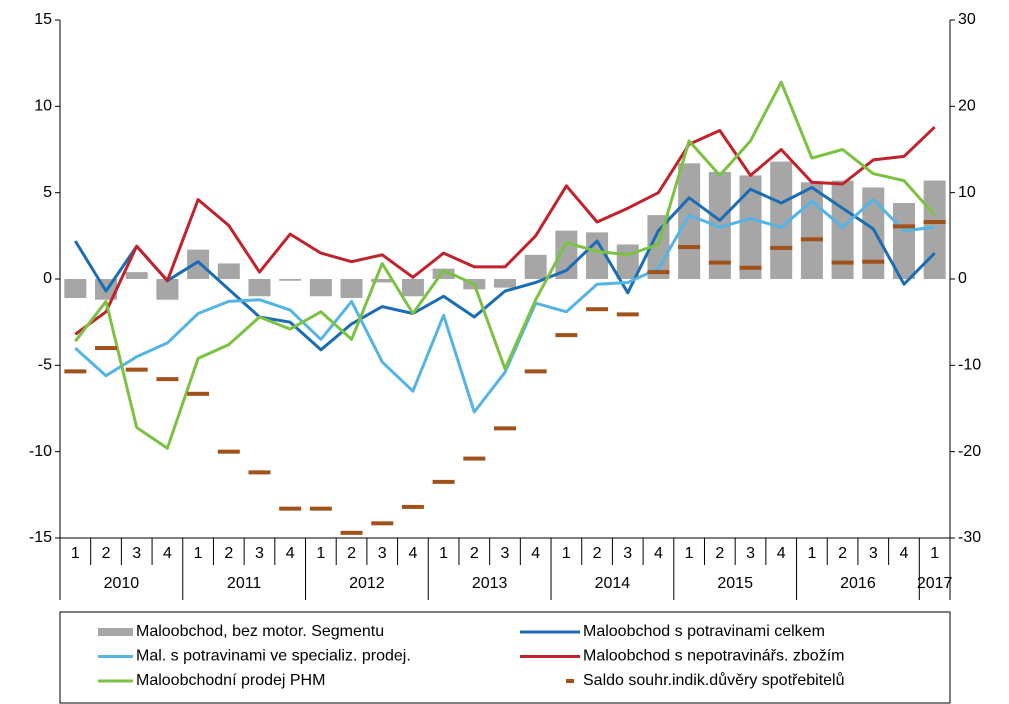  What do you see at coordinates (43, 106) in the screenshot?
I see `y-tick-label: 10` at bounding box center [43, 106].